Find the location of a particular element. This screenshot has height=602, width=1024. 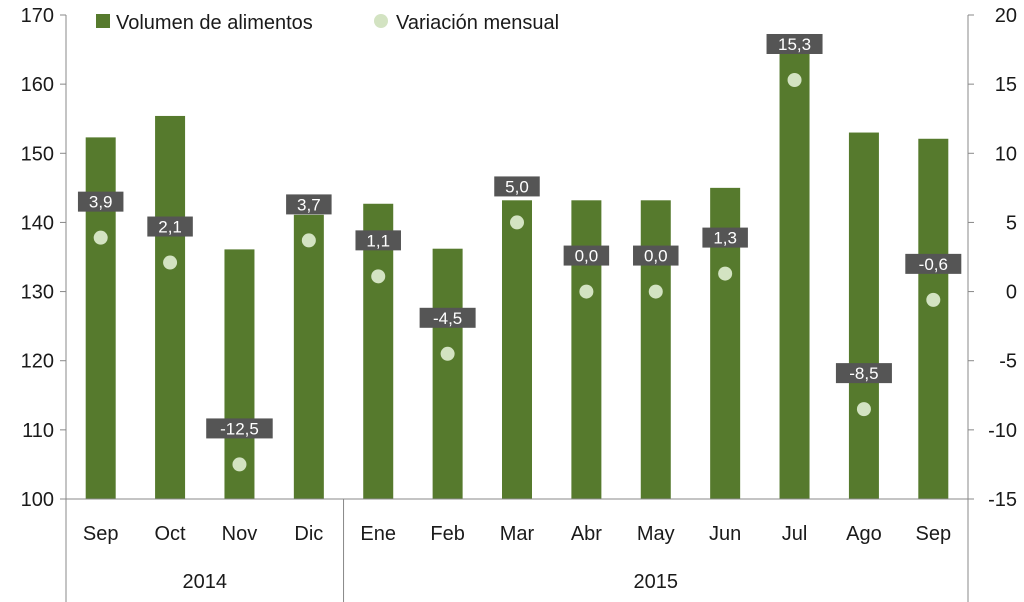

data-label-text-4: 1,1 is located at coordinates (378, 240).